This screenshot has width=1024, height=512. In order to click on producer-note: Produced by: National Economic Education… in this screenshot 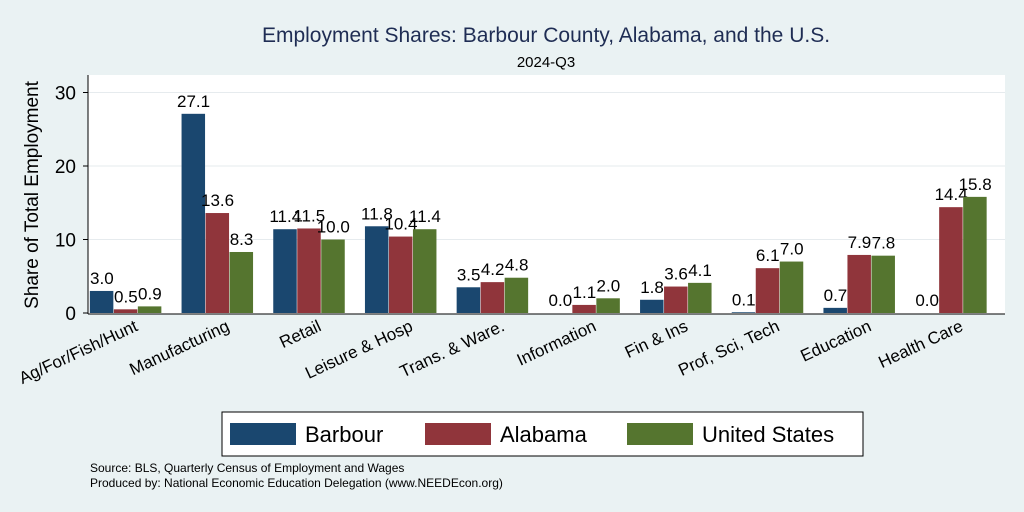, I will do `click(296, 483)`.